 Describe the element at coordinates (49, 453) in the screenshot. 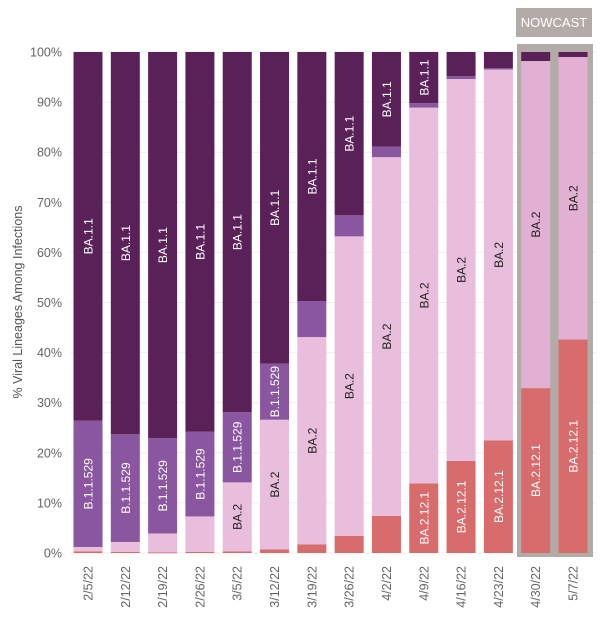

I see `y-tick-label: 20%` at that location.